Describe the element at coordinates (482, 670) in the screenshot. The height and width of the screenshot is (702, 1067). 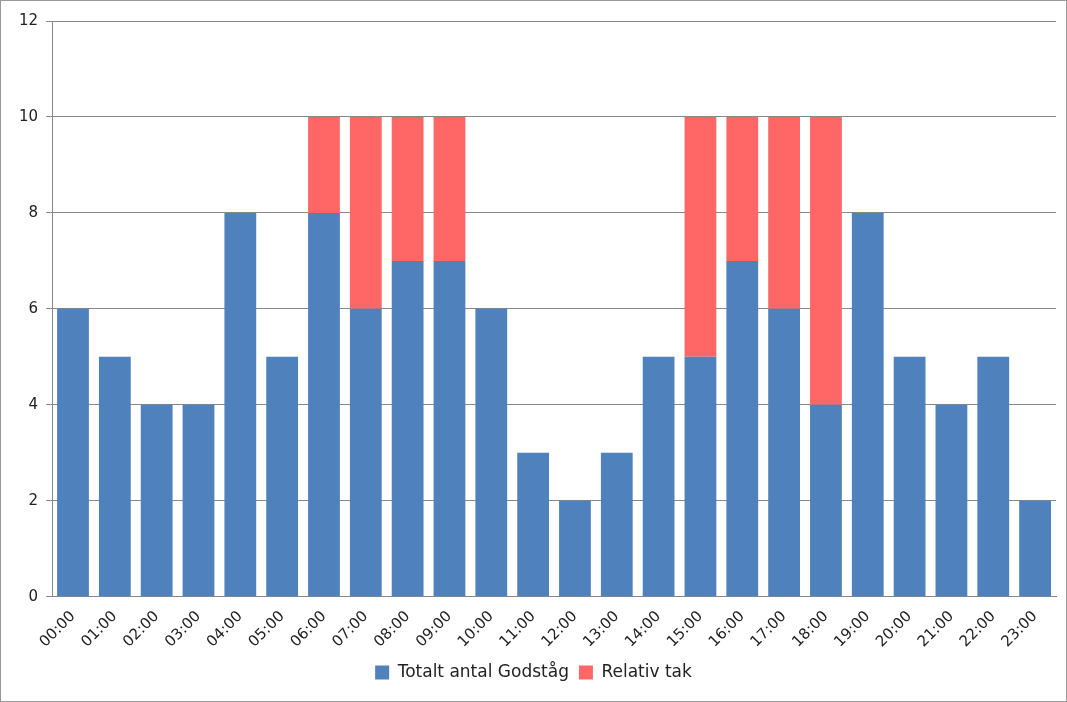
I see `legend-label: Totalt antal Godståg` at that location.